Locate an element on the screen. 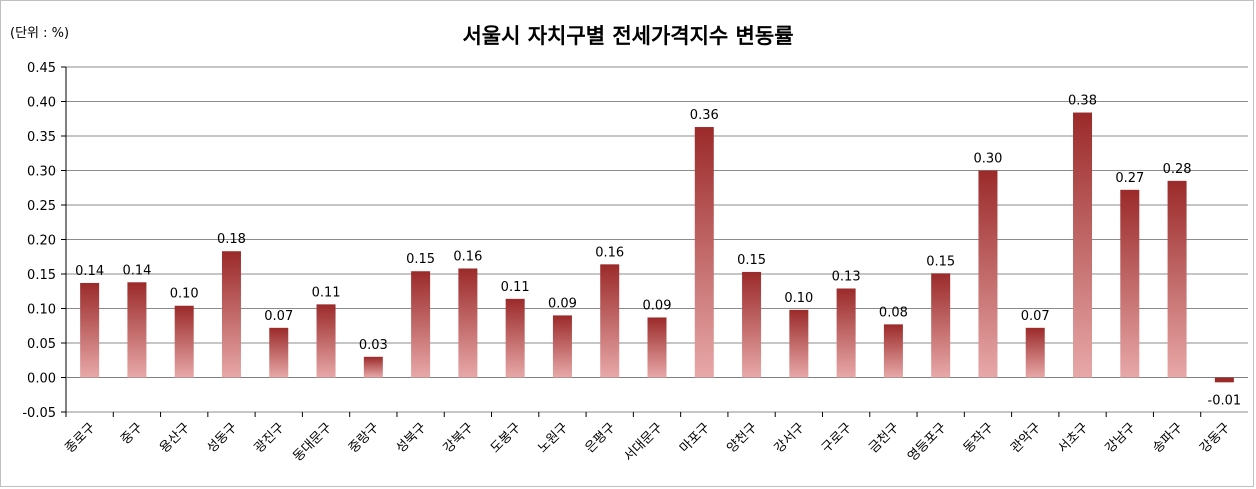  y-tick-label: 0.20 is located at coordinates (41, 241).